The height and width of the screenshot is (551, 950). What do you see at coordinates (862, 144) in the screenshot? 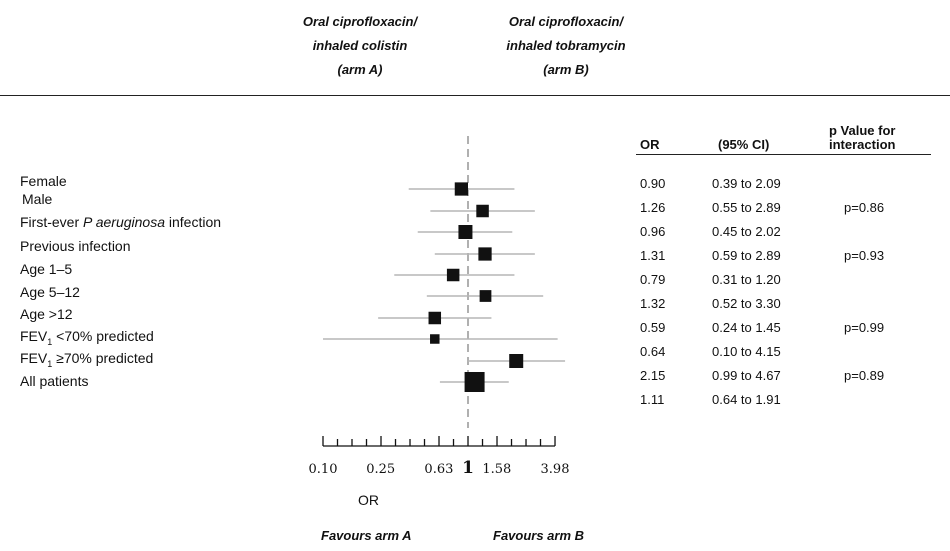
I see `col-header-p-line2: interaction` at bounding box center [862, 144].